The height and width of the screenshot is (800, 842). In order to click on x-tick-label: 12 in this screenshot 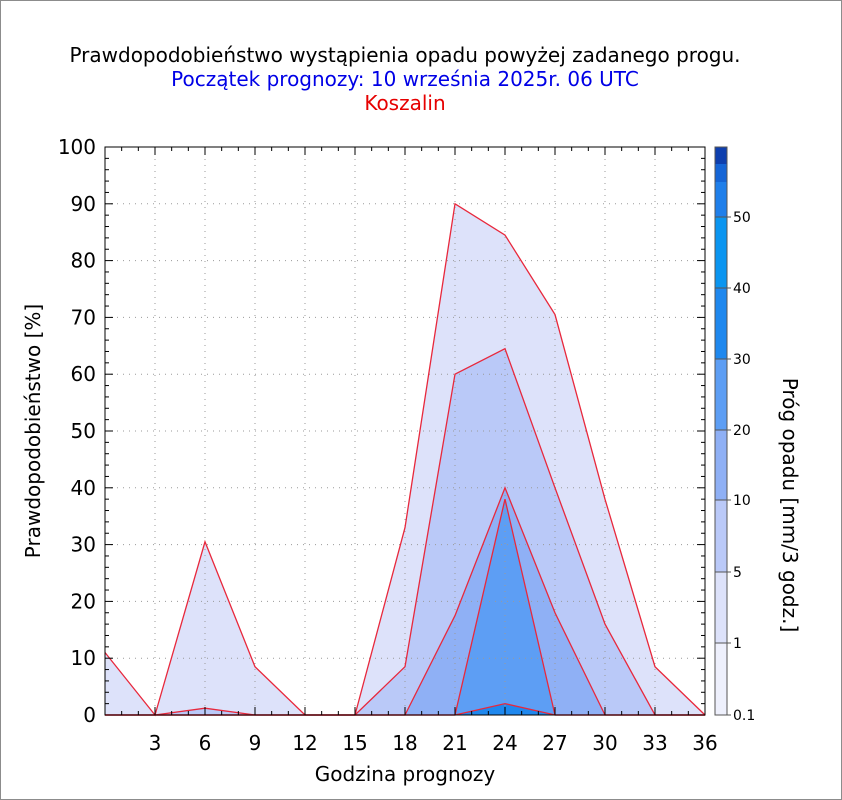, I will do `click(304, 743)`.